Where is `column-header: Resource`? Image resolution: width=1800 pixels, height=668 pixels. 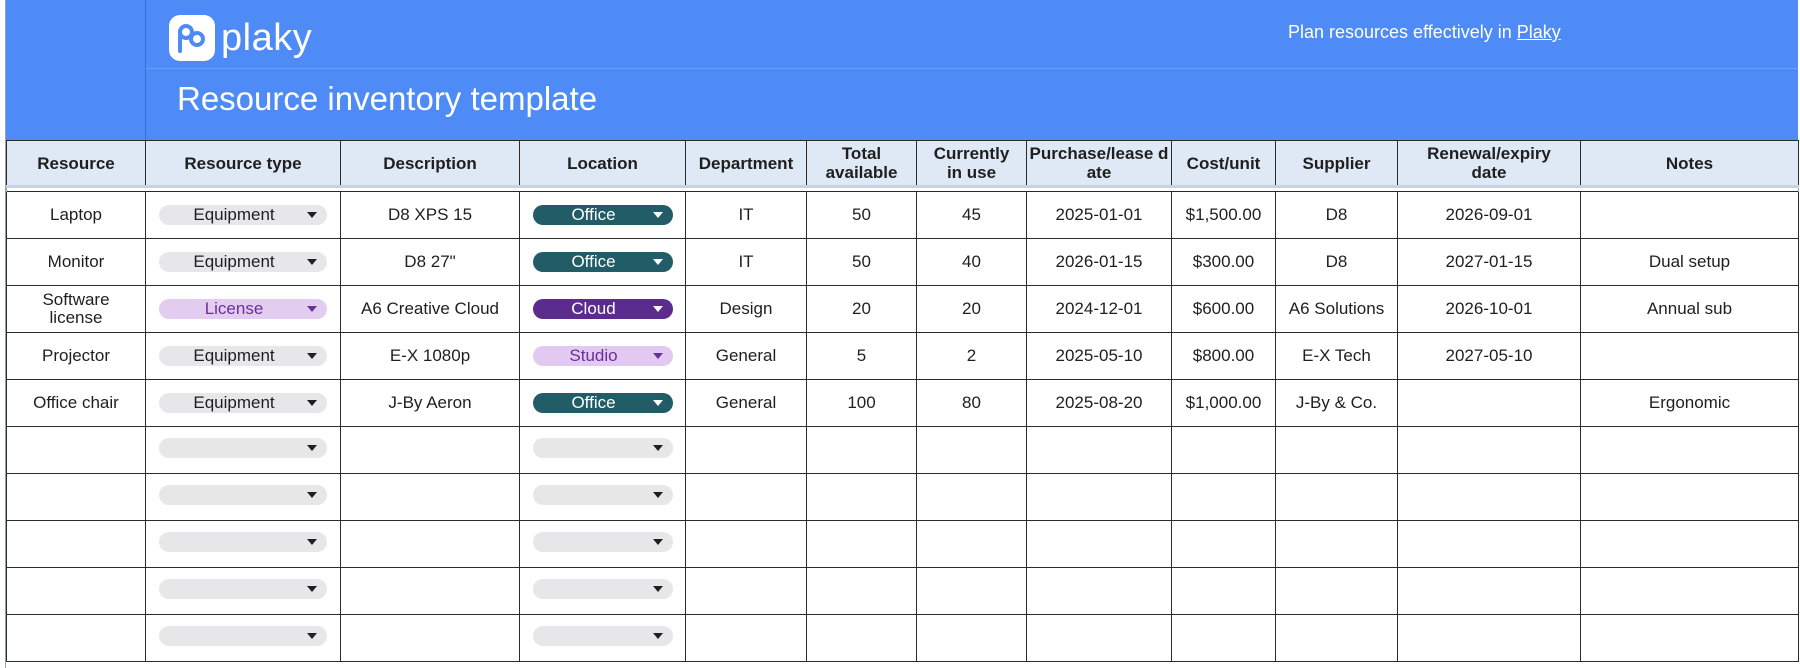 column-header: Resource is located at coordinates (76, 164).